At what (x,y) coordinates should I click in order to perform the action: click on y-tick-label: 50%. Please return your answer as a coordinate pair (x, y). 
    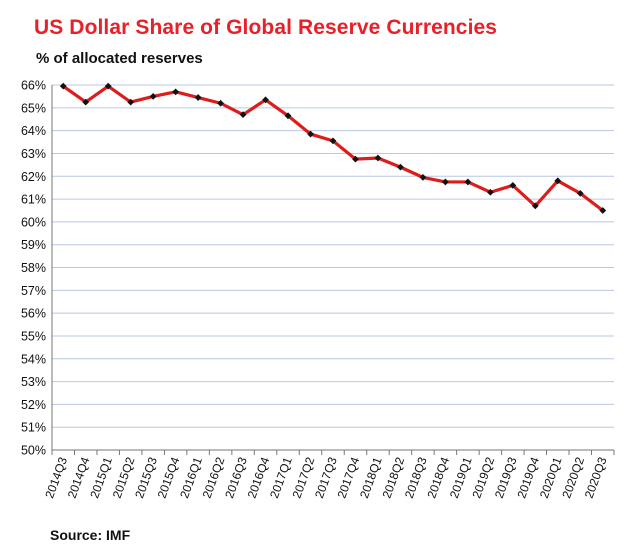
    Looking at the image, I should click on (33, 451).